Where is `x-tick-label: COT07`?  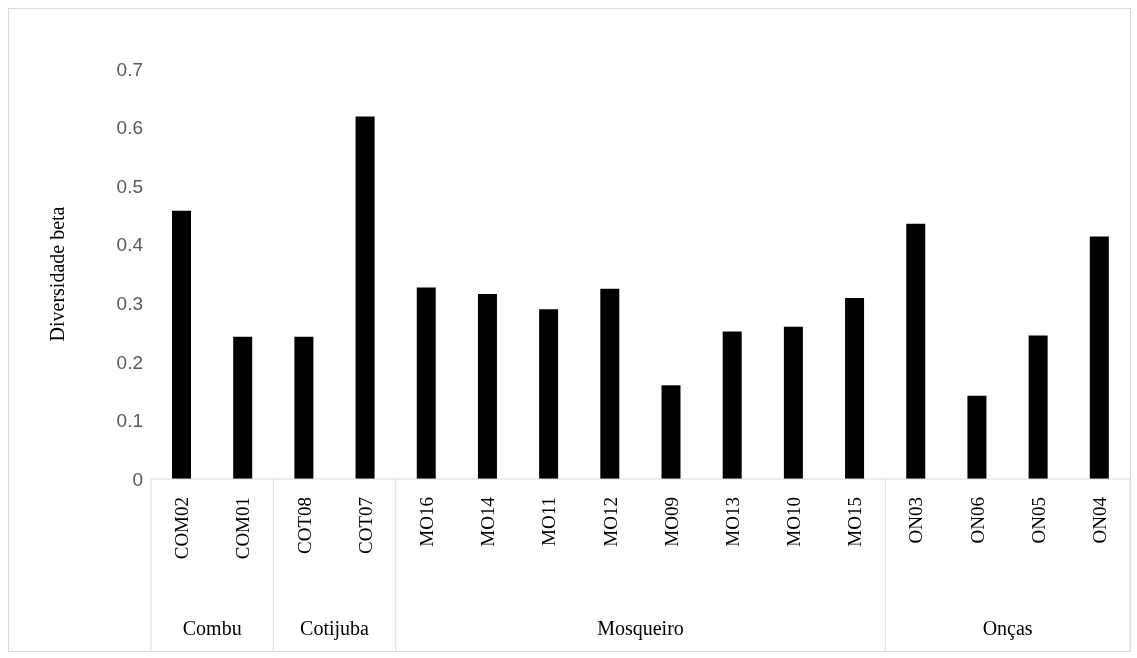
x-tick-label: COT07 is located at coordinates (365, 525).